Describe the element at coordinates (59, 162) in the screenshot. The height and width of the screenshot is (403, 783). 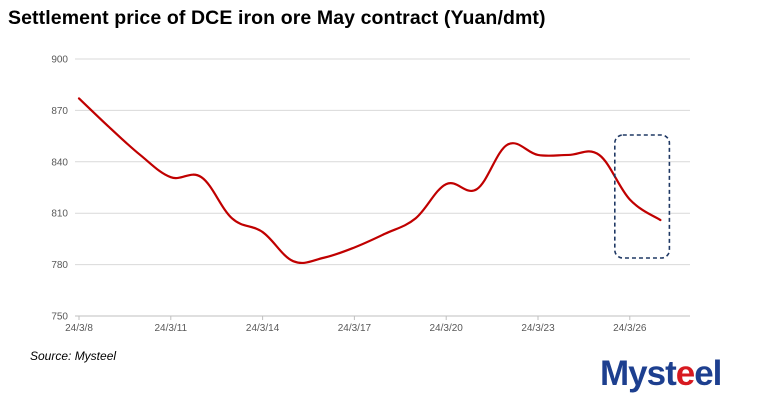
I see `y-tick-label: 840` at that location.